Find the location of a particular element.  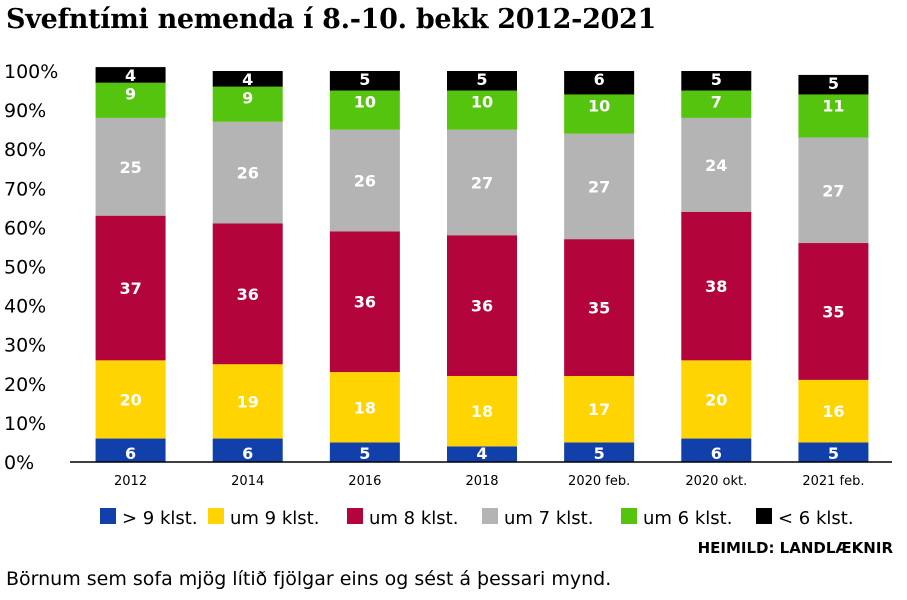

legend-label: < 6 klst. is located at coordinates (816, 518).